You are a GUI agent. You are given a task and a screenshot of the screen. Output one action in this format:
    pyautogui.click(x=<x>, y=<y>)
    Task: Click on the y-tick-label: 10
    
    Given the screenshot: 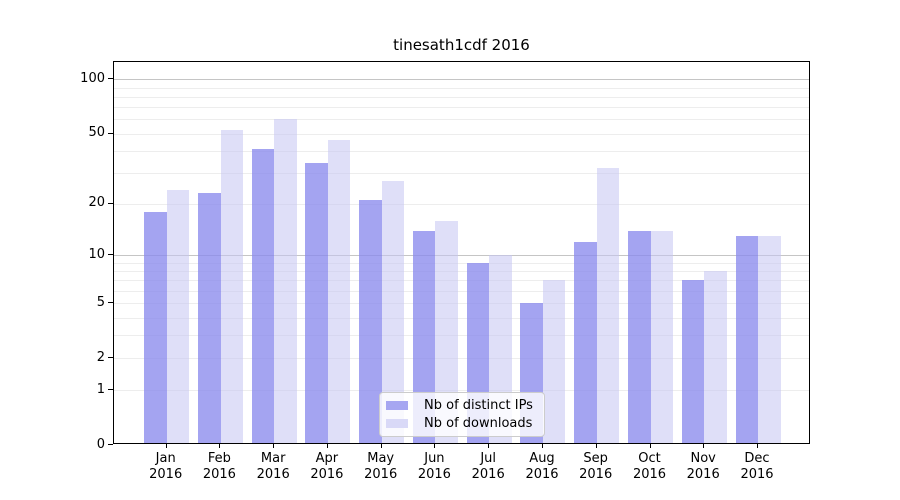 What is the action you would take?
    pyautogui.click(x=96, y=254)
    